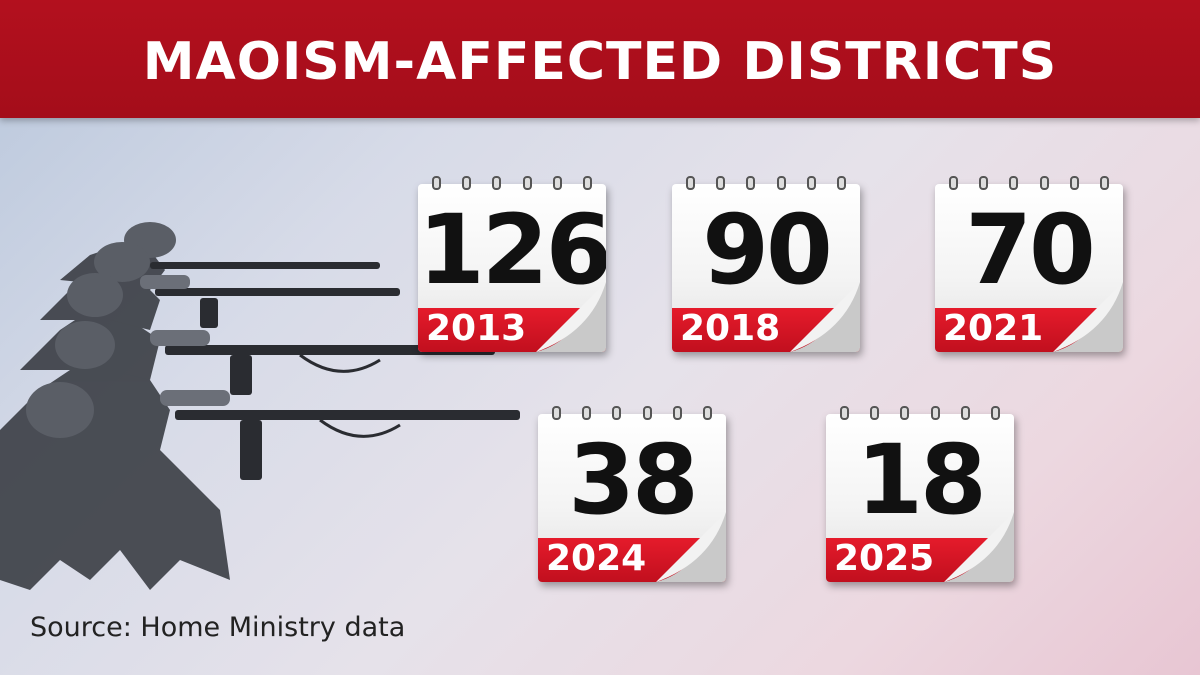 This screenshot has height=675, width=1200. What do you see at coordinates (921, 480) in the screenshot?
I see `district-count-2025: 18` at bounding box center [921, 480].